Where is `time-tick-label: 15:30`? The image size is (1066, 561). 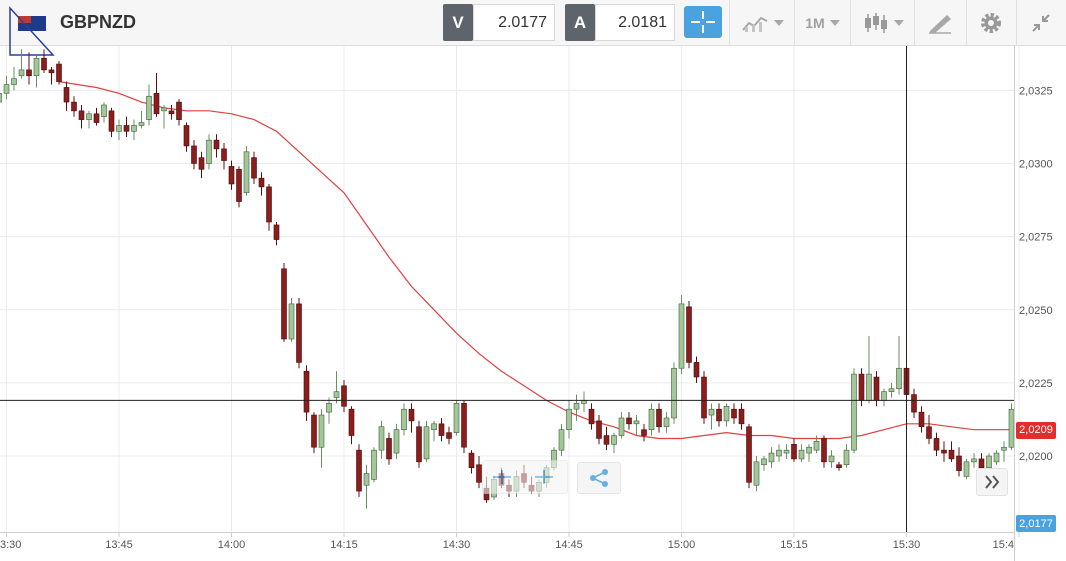
time-tick-label: 15:30 is located at coordinates (907, 545).